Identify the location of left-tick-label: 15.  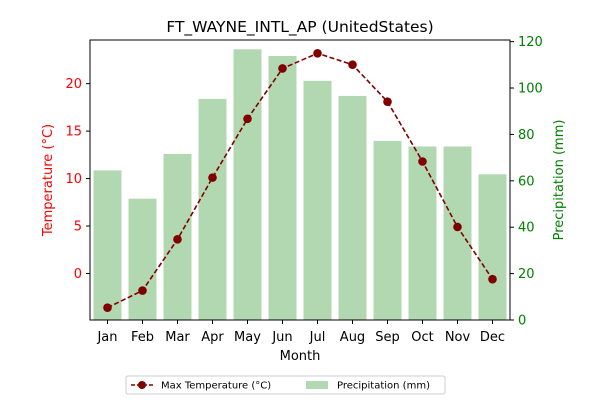
(73, 132).